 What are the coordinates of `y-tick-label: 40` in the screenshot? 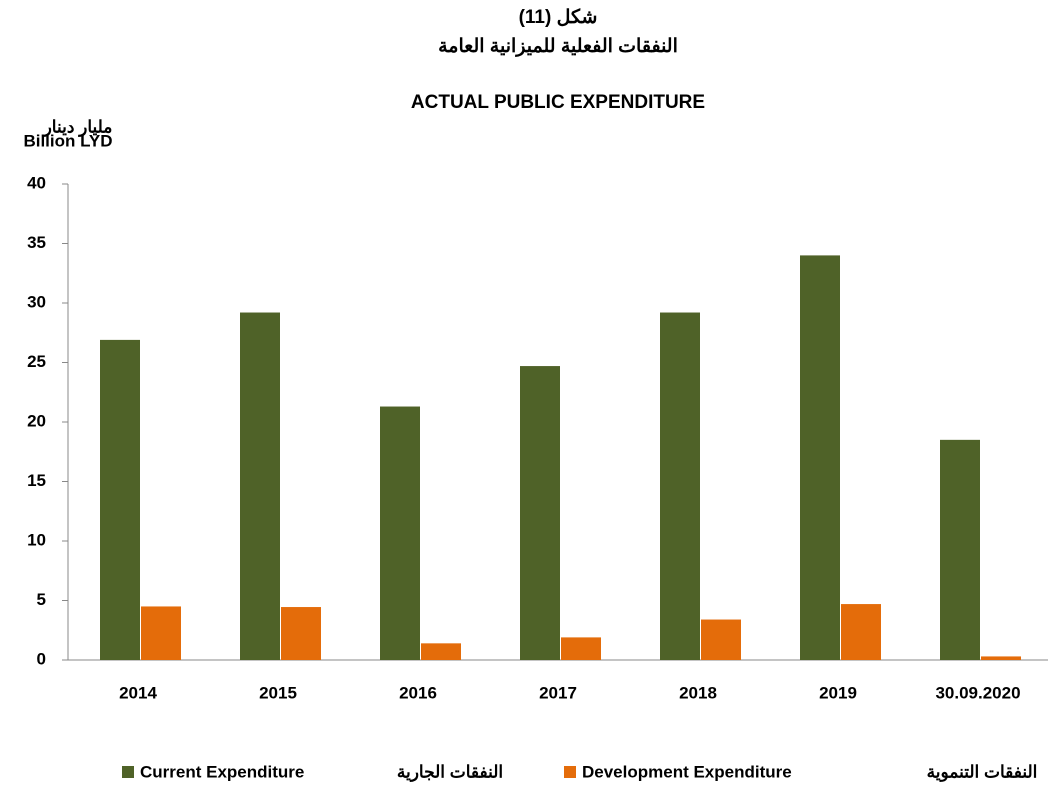 It's located at (36, 182).